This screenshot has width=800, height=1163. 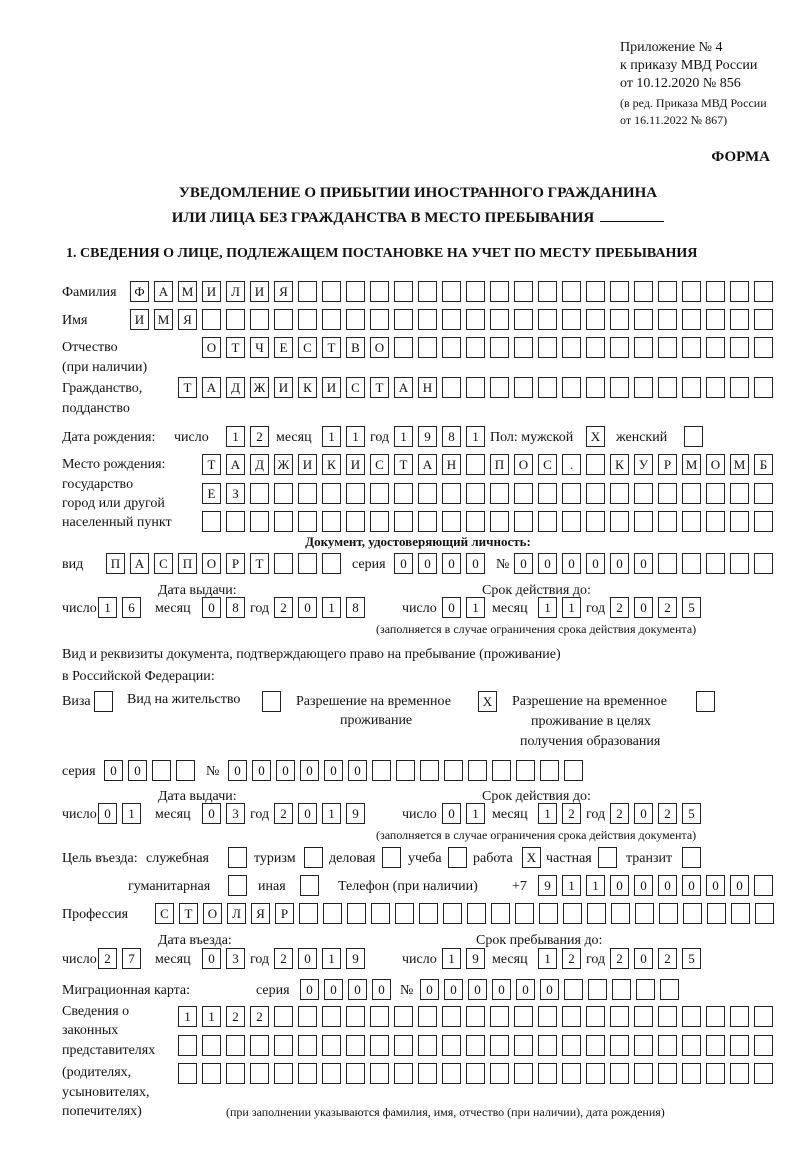 I want to click on char-cell: X, so click(x=595, y=436).